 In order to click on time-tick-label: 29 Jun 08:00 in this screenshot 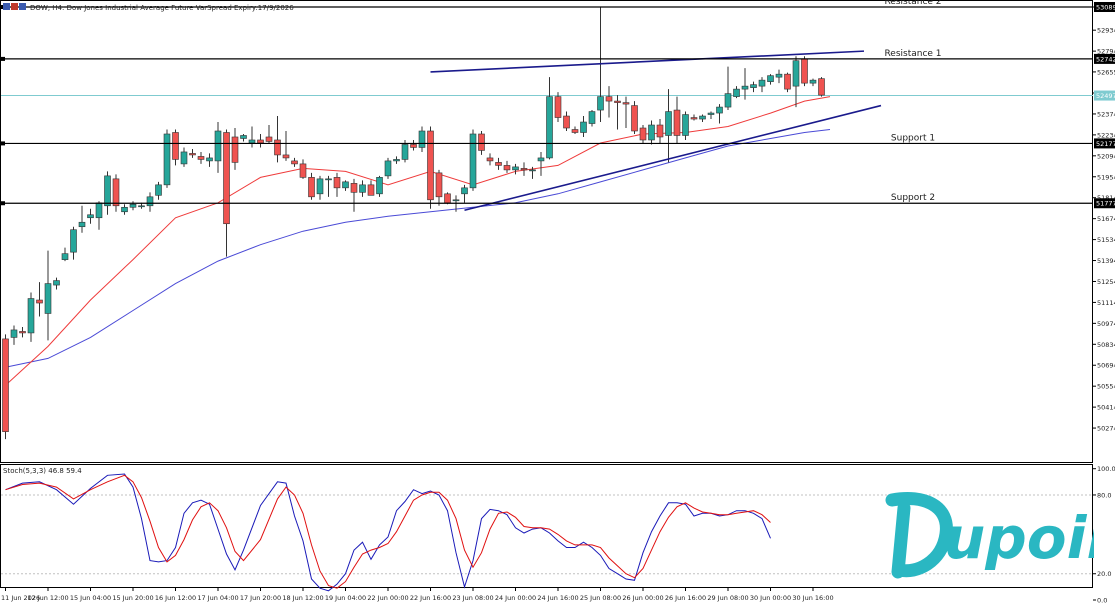, I will do `click(727, 598)`.